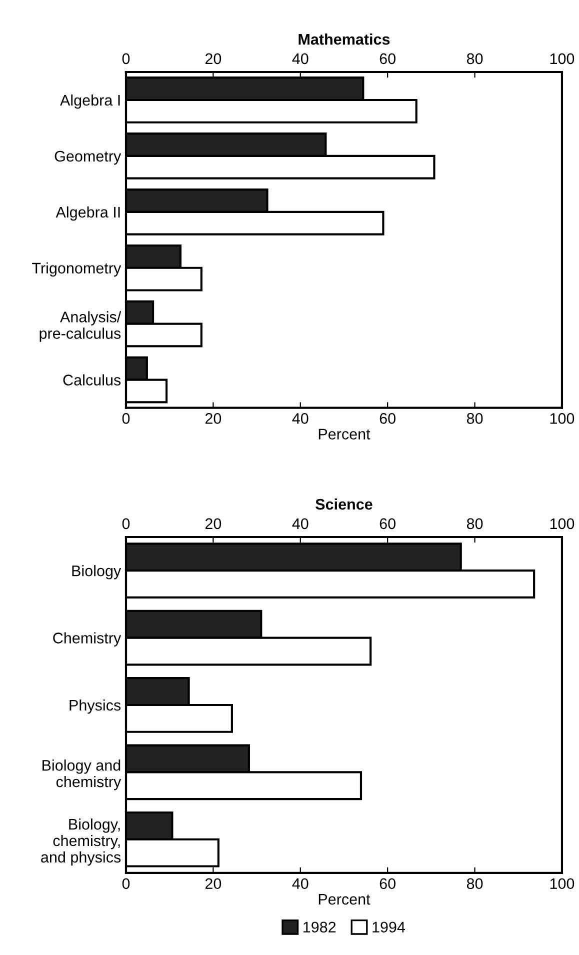  Describe the element at coordinates (88, 213) in the screenshot. I see `y-tick-label: Algebra II` at that location.